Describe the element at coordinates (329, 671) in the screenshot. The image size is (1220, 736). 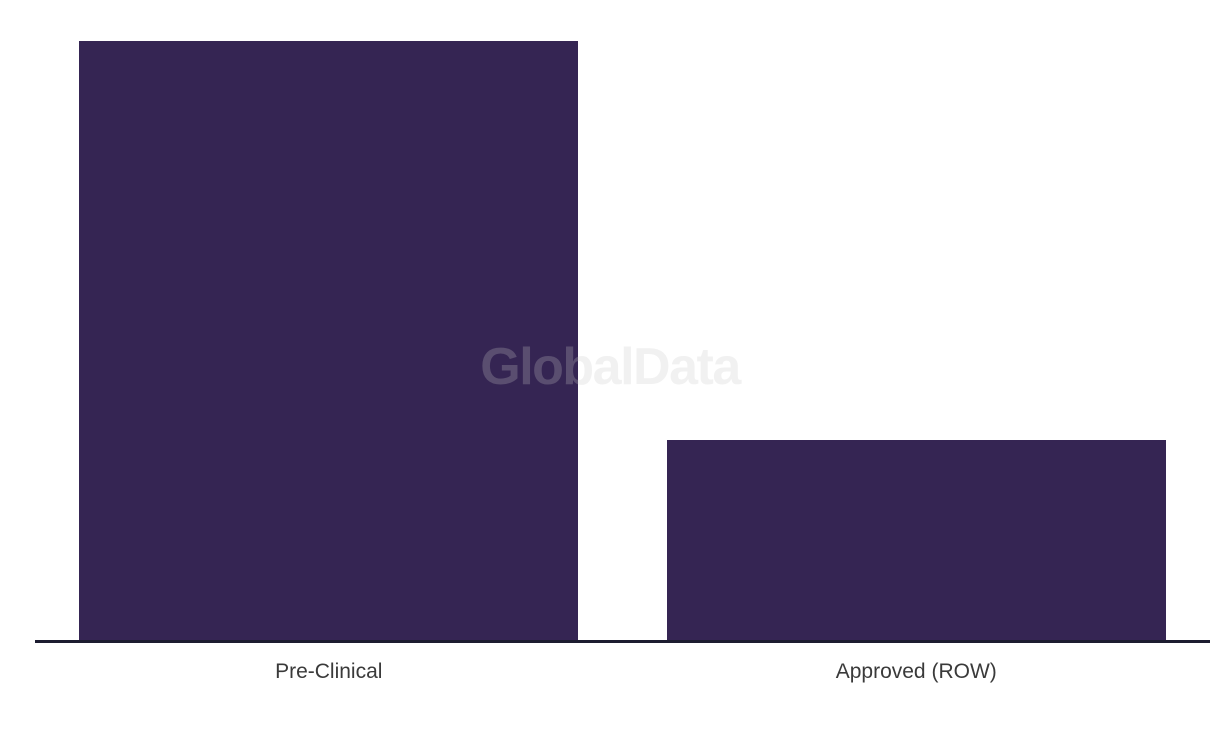
I see `x-axis-label: Pre-Clinical` at that location.